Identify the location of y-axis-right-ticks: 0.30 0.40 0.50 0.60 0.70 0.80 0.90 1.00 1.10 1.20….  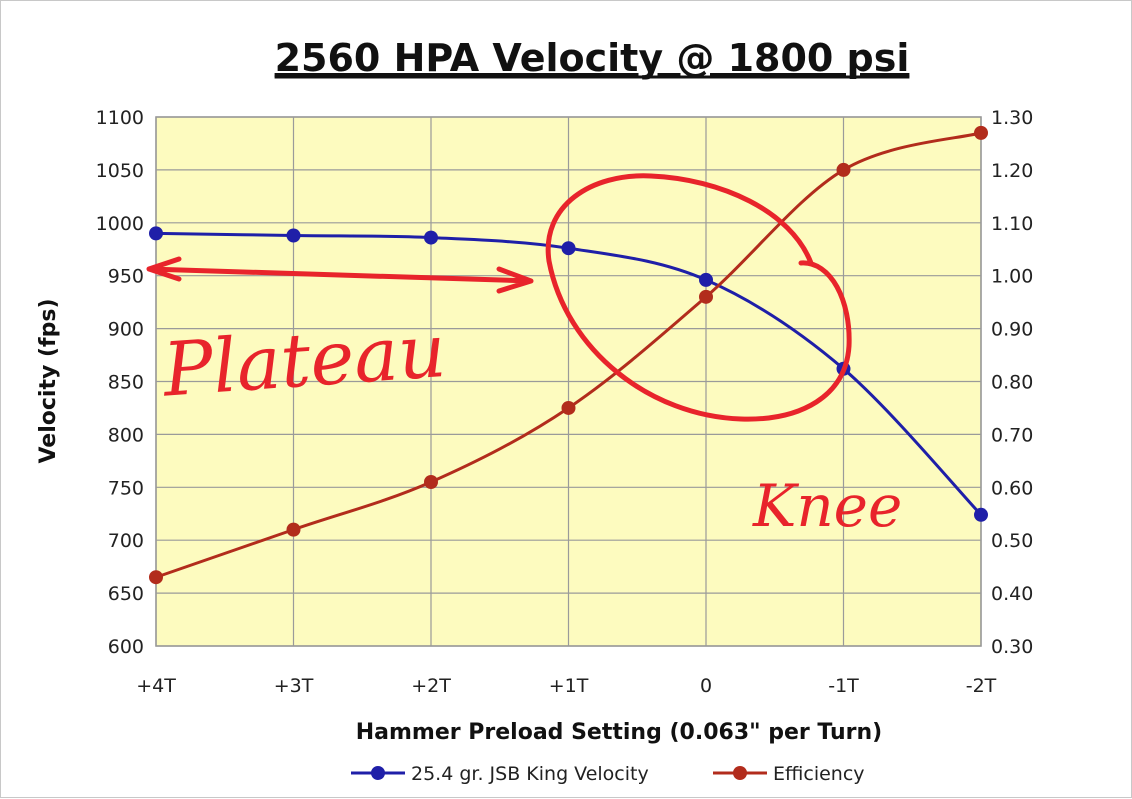
(1012, 382).